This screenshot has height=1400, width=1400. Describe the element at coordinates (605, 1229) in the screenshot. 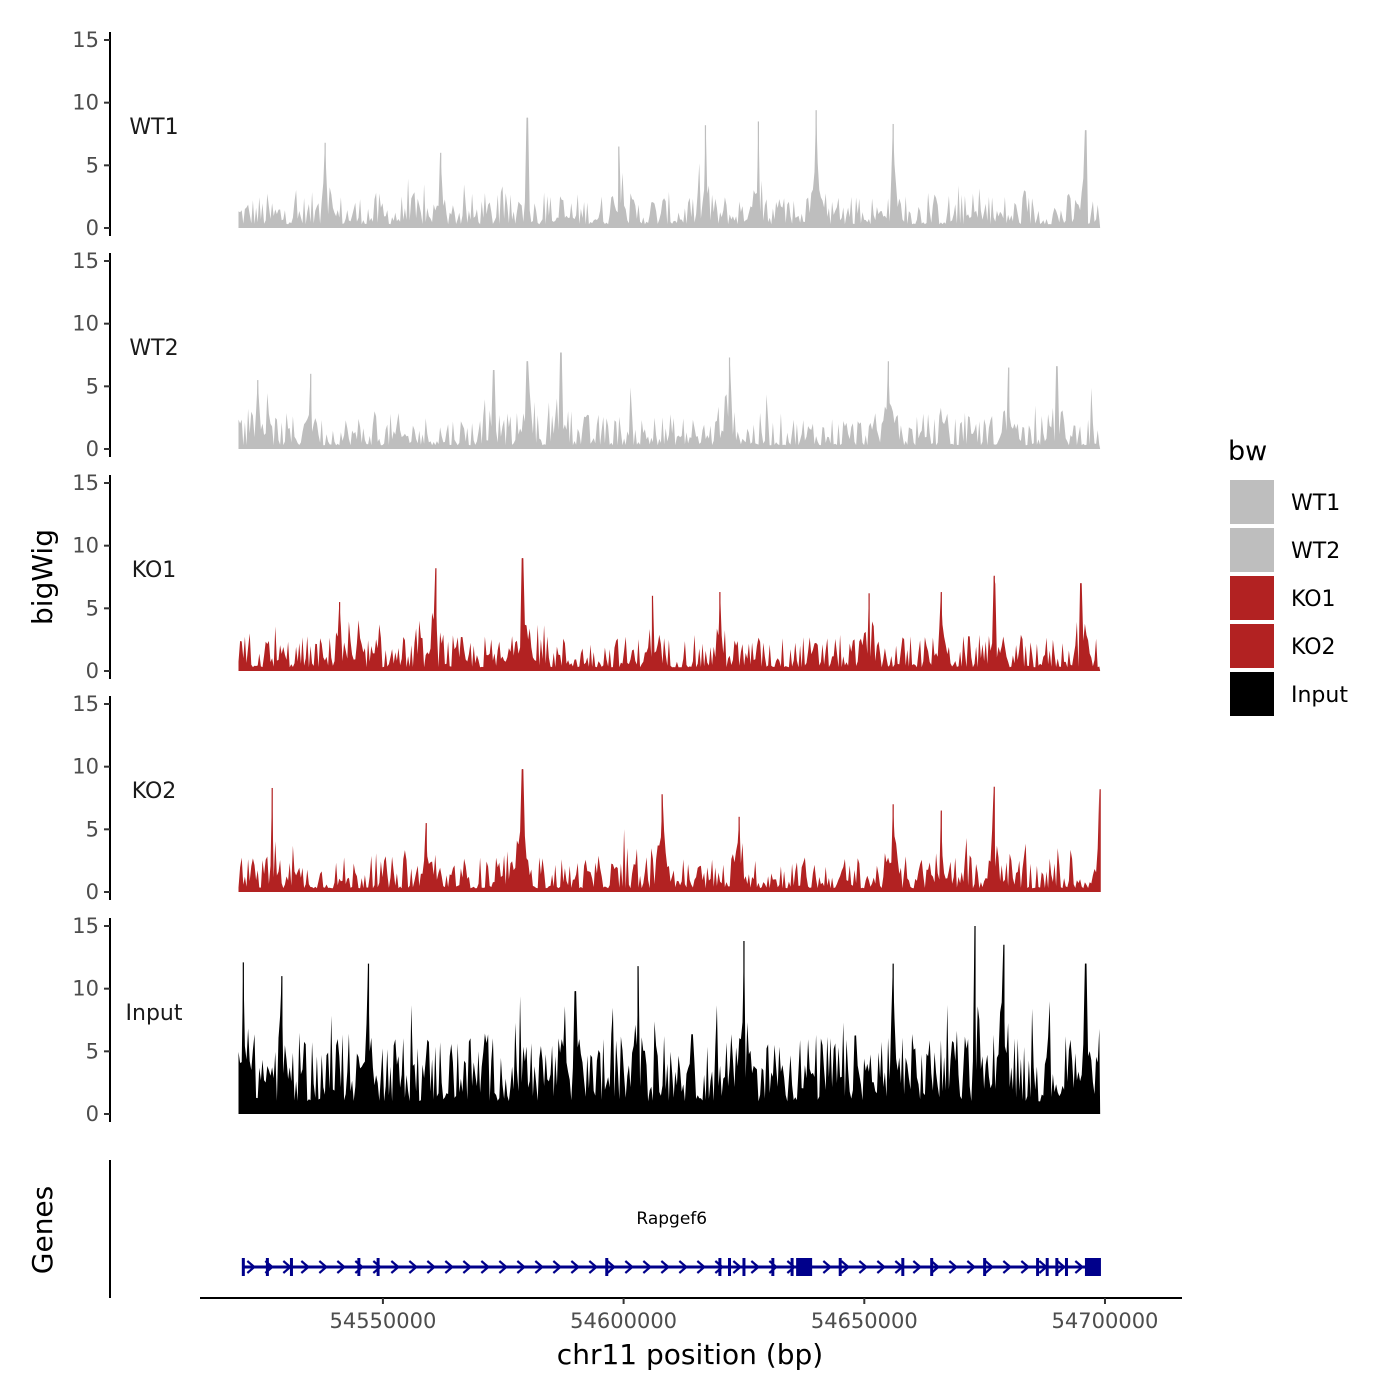

I see `gene-track: Rapgef6` at that location.